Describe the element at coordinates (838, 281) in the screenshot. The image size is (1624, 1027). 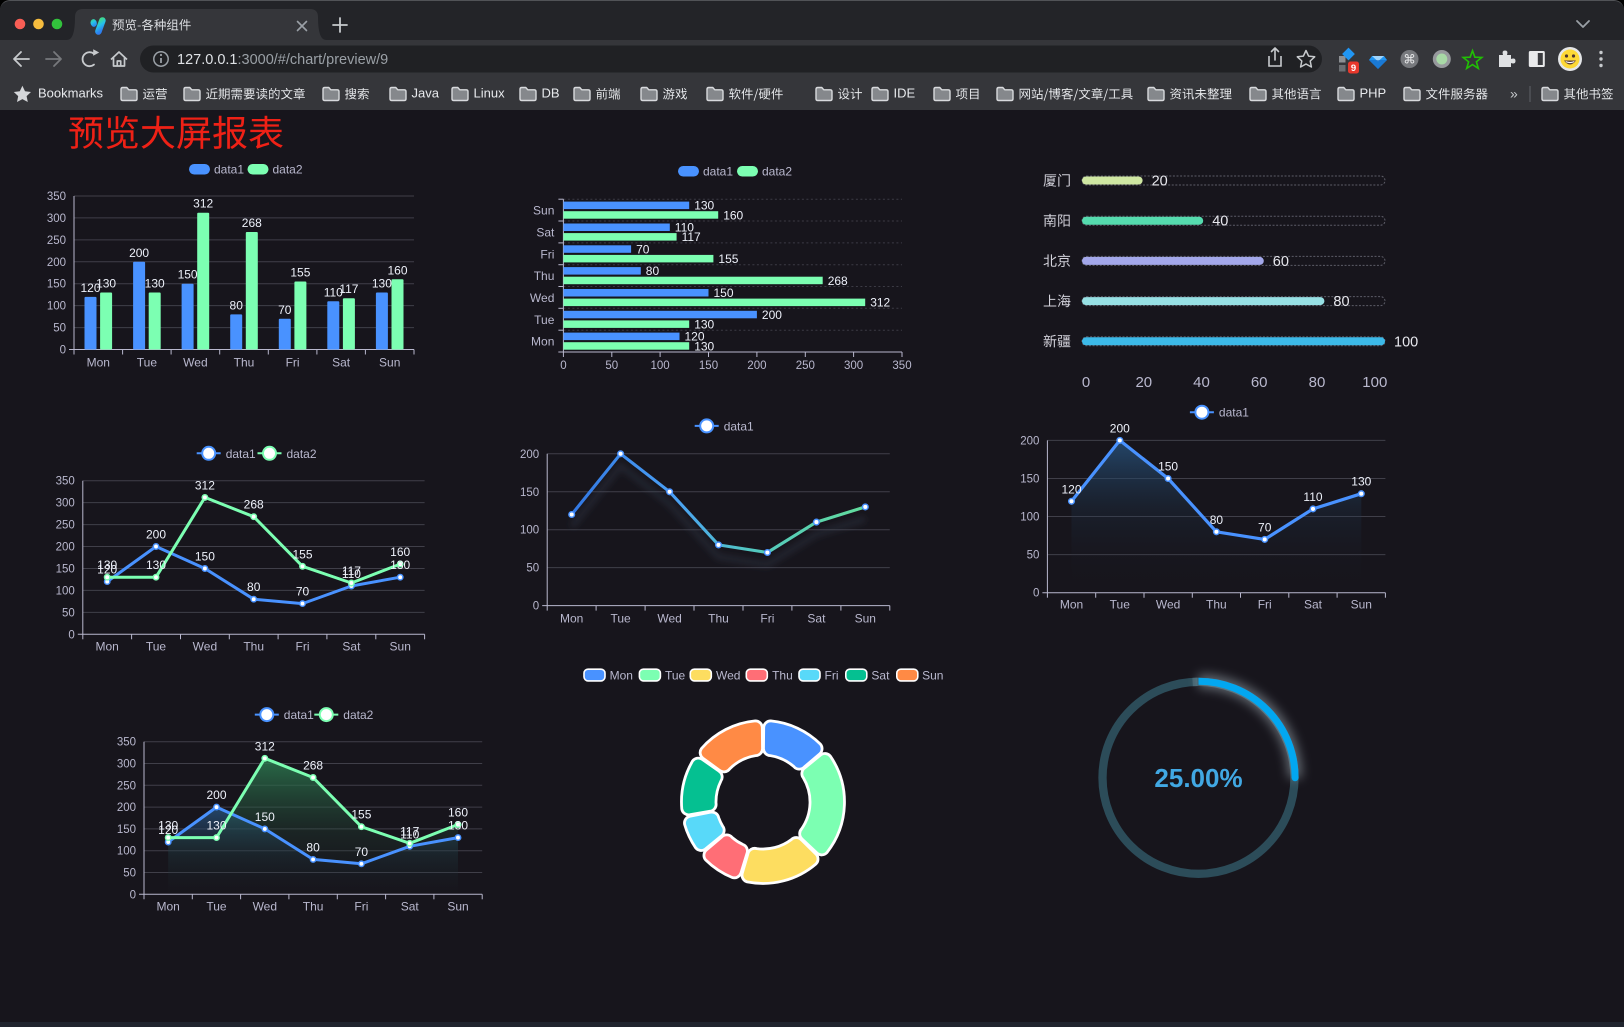
I see `svg-text: 268` at that location.